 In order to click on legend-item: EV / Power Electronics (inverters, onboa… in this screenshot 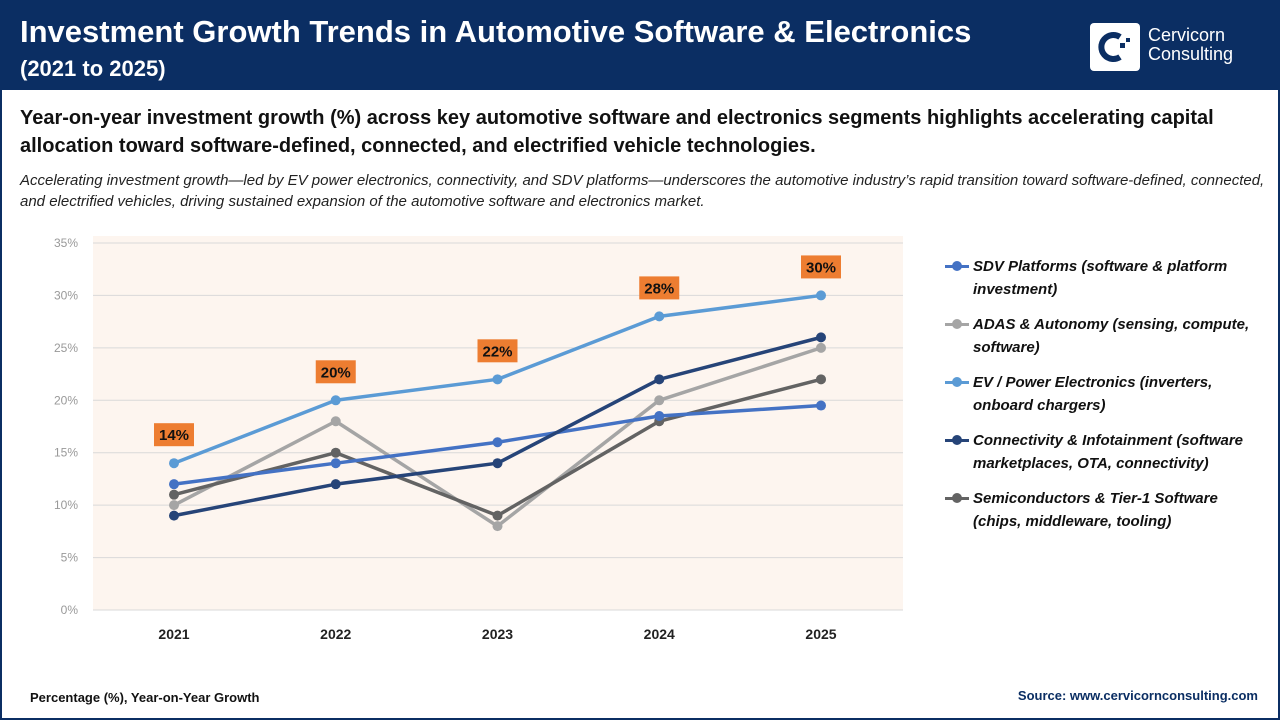, I will do `click(1105, 394)`.